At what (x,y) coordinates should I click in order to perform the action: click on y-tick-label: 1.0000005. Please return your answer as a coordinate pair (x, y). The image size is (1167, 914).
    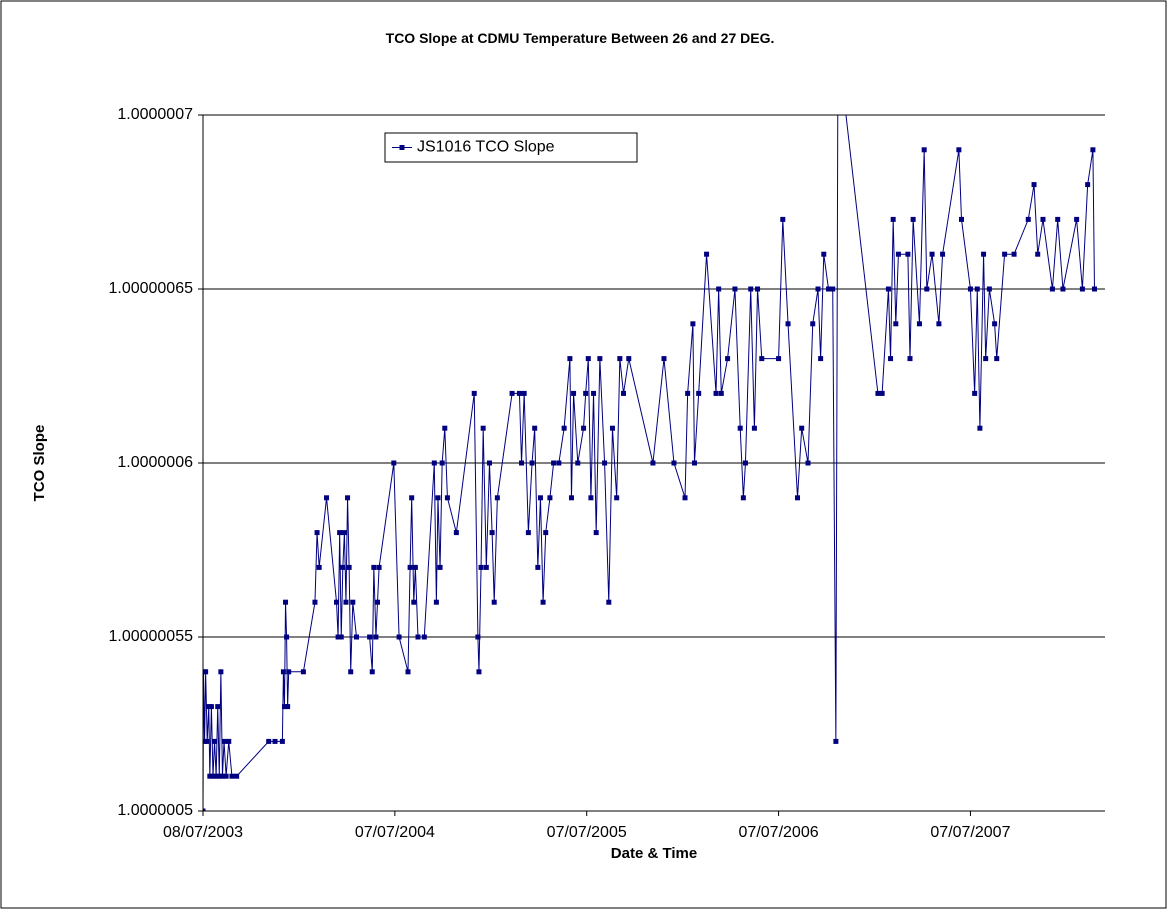
    Looking at the image, I should click on (155, 810).